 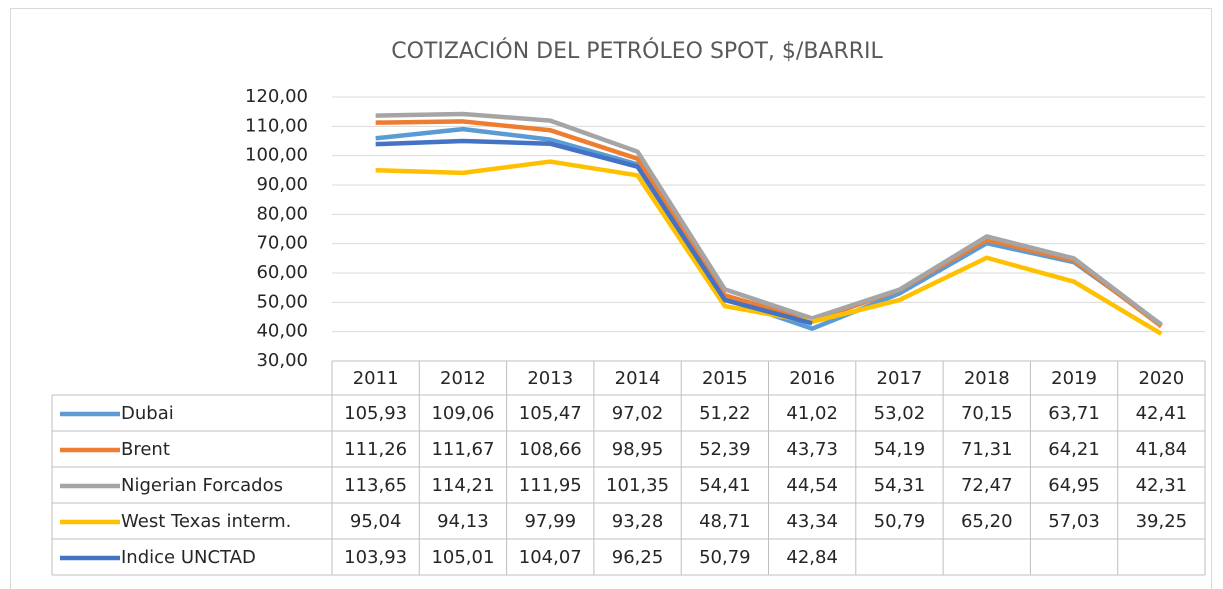 What do you see at coordinates (550, 449) in the screenshot?
I see `table-value: 108,66` at bounding box center [550, 449].